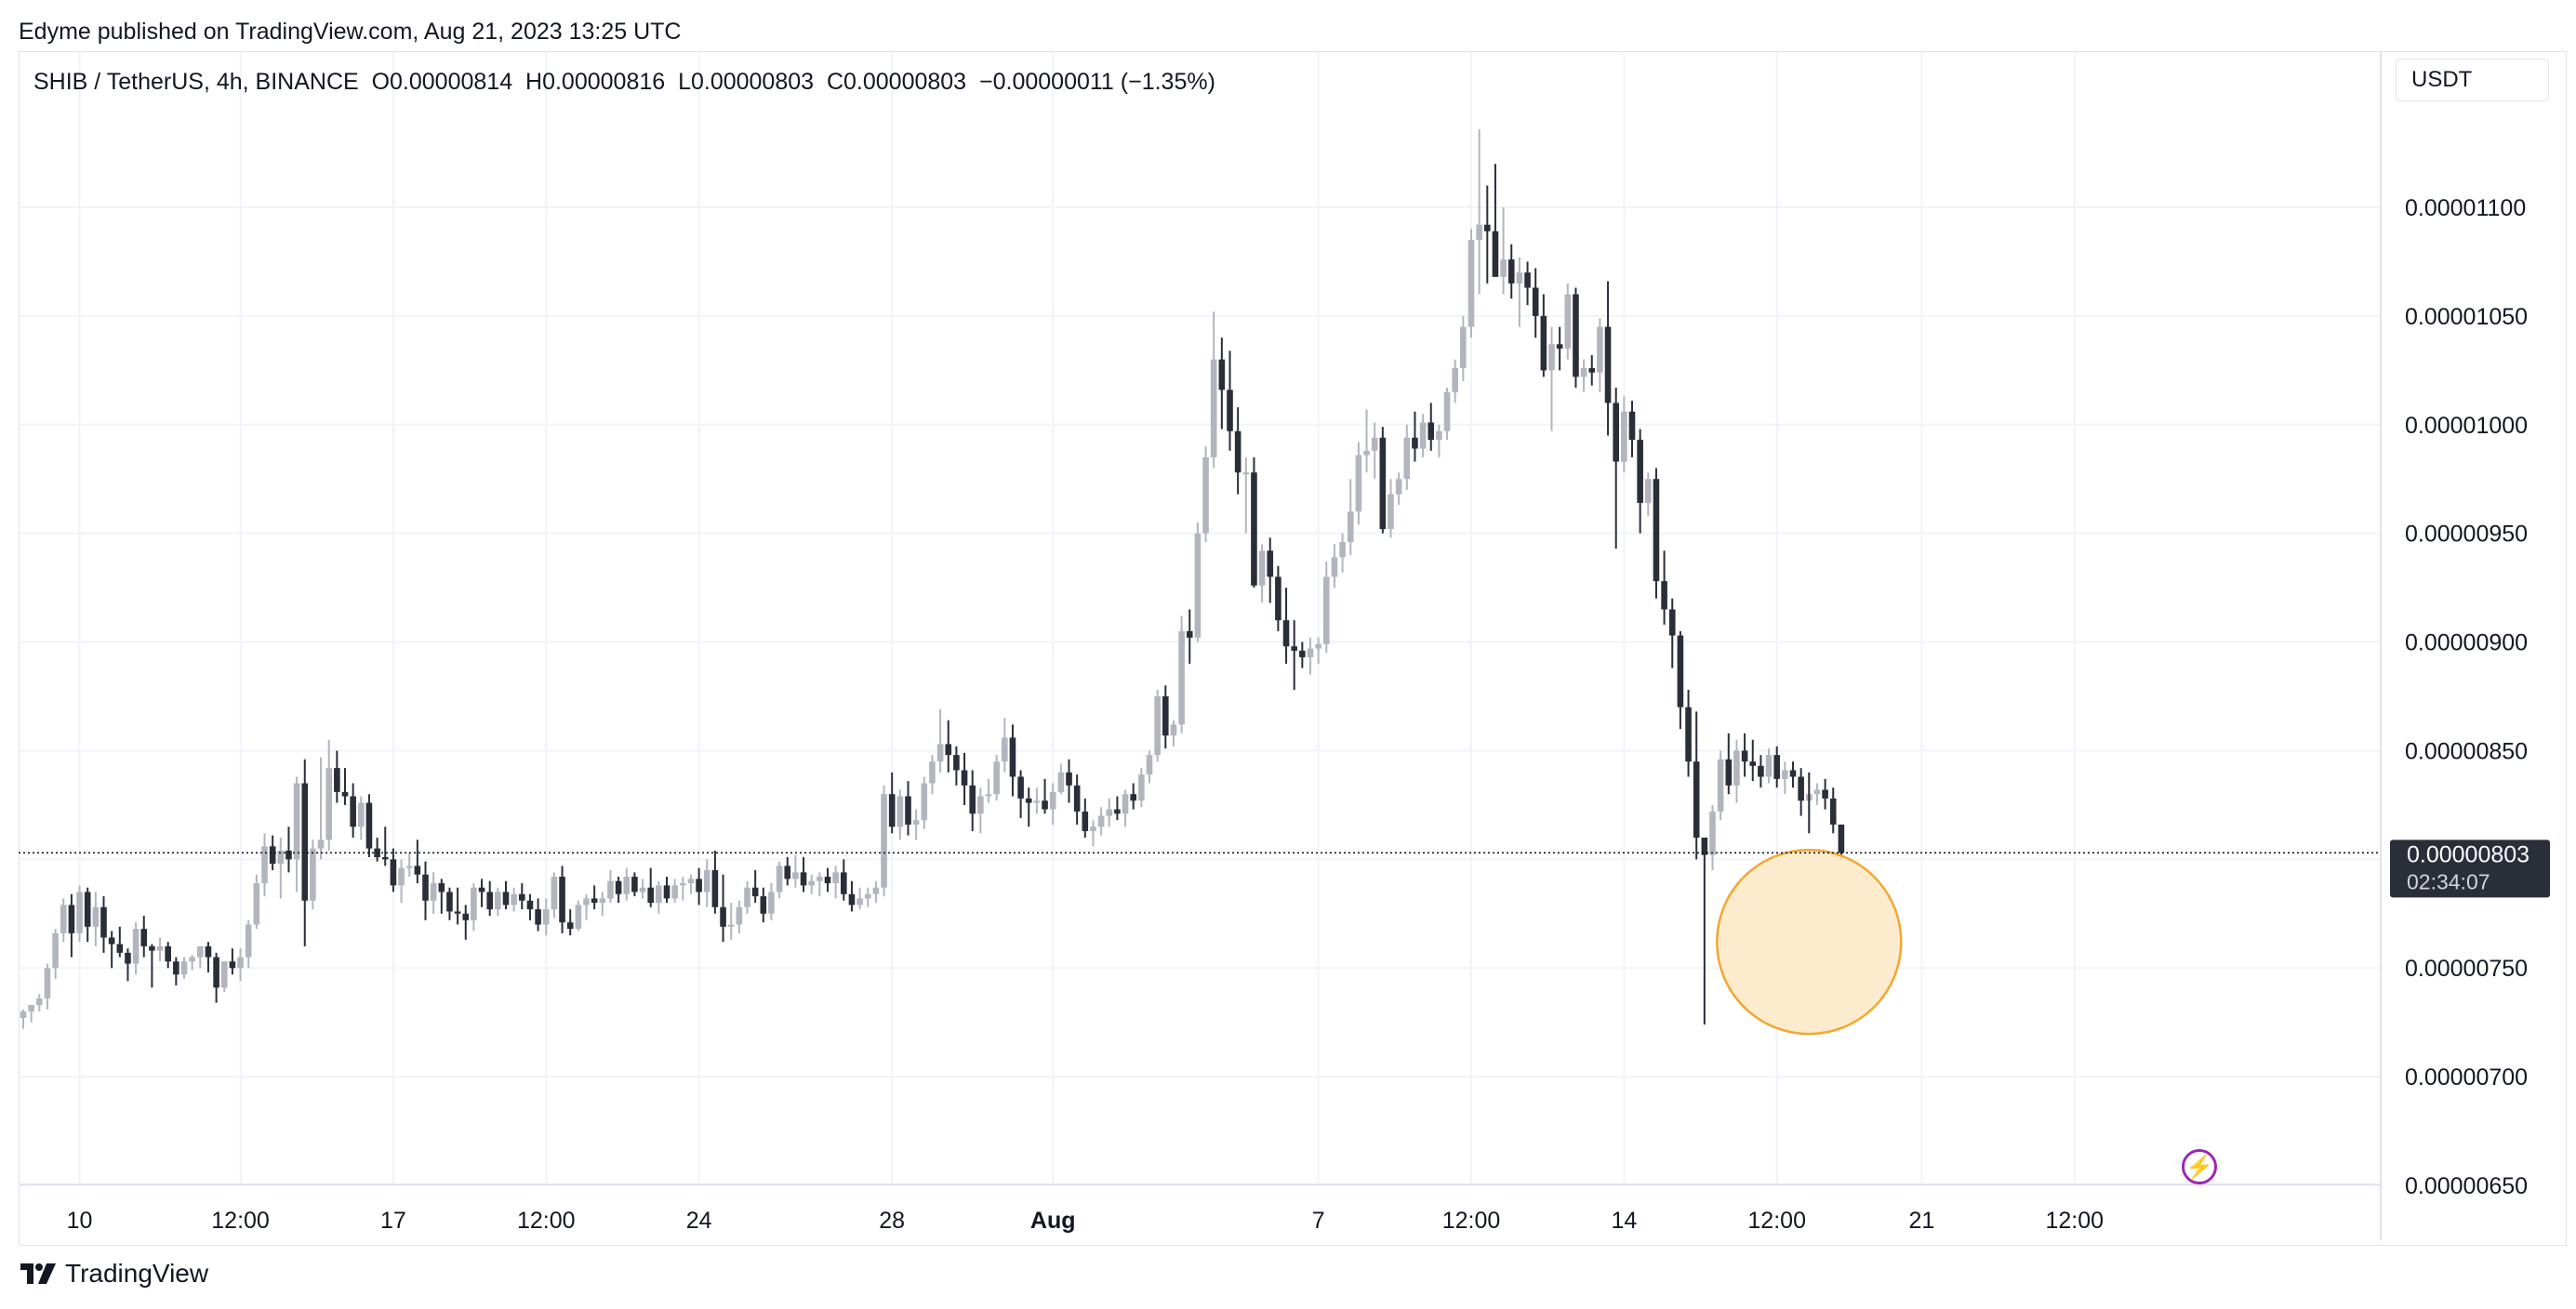  What do you see at coordinates (1318, 1221) in the screenshot?
I see `x-tick-label: 7` at bounding box center [1318, 1221].